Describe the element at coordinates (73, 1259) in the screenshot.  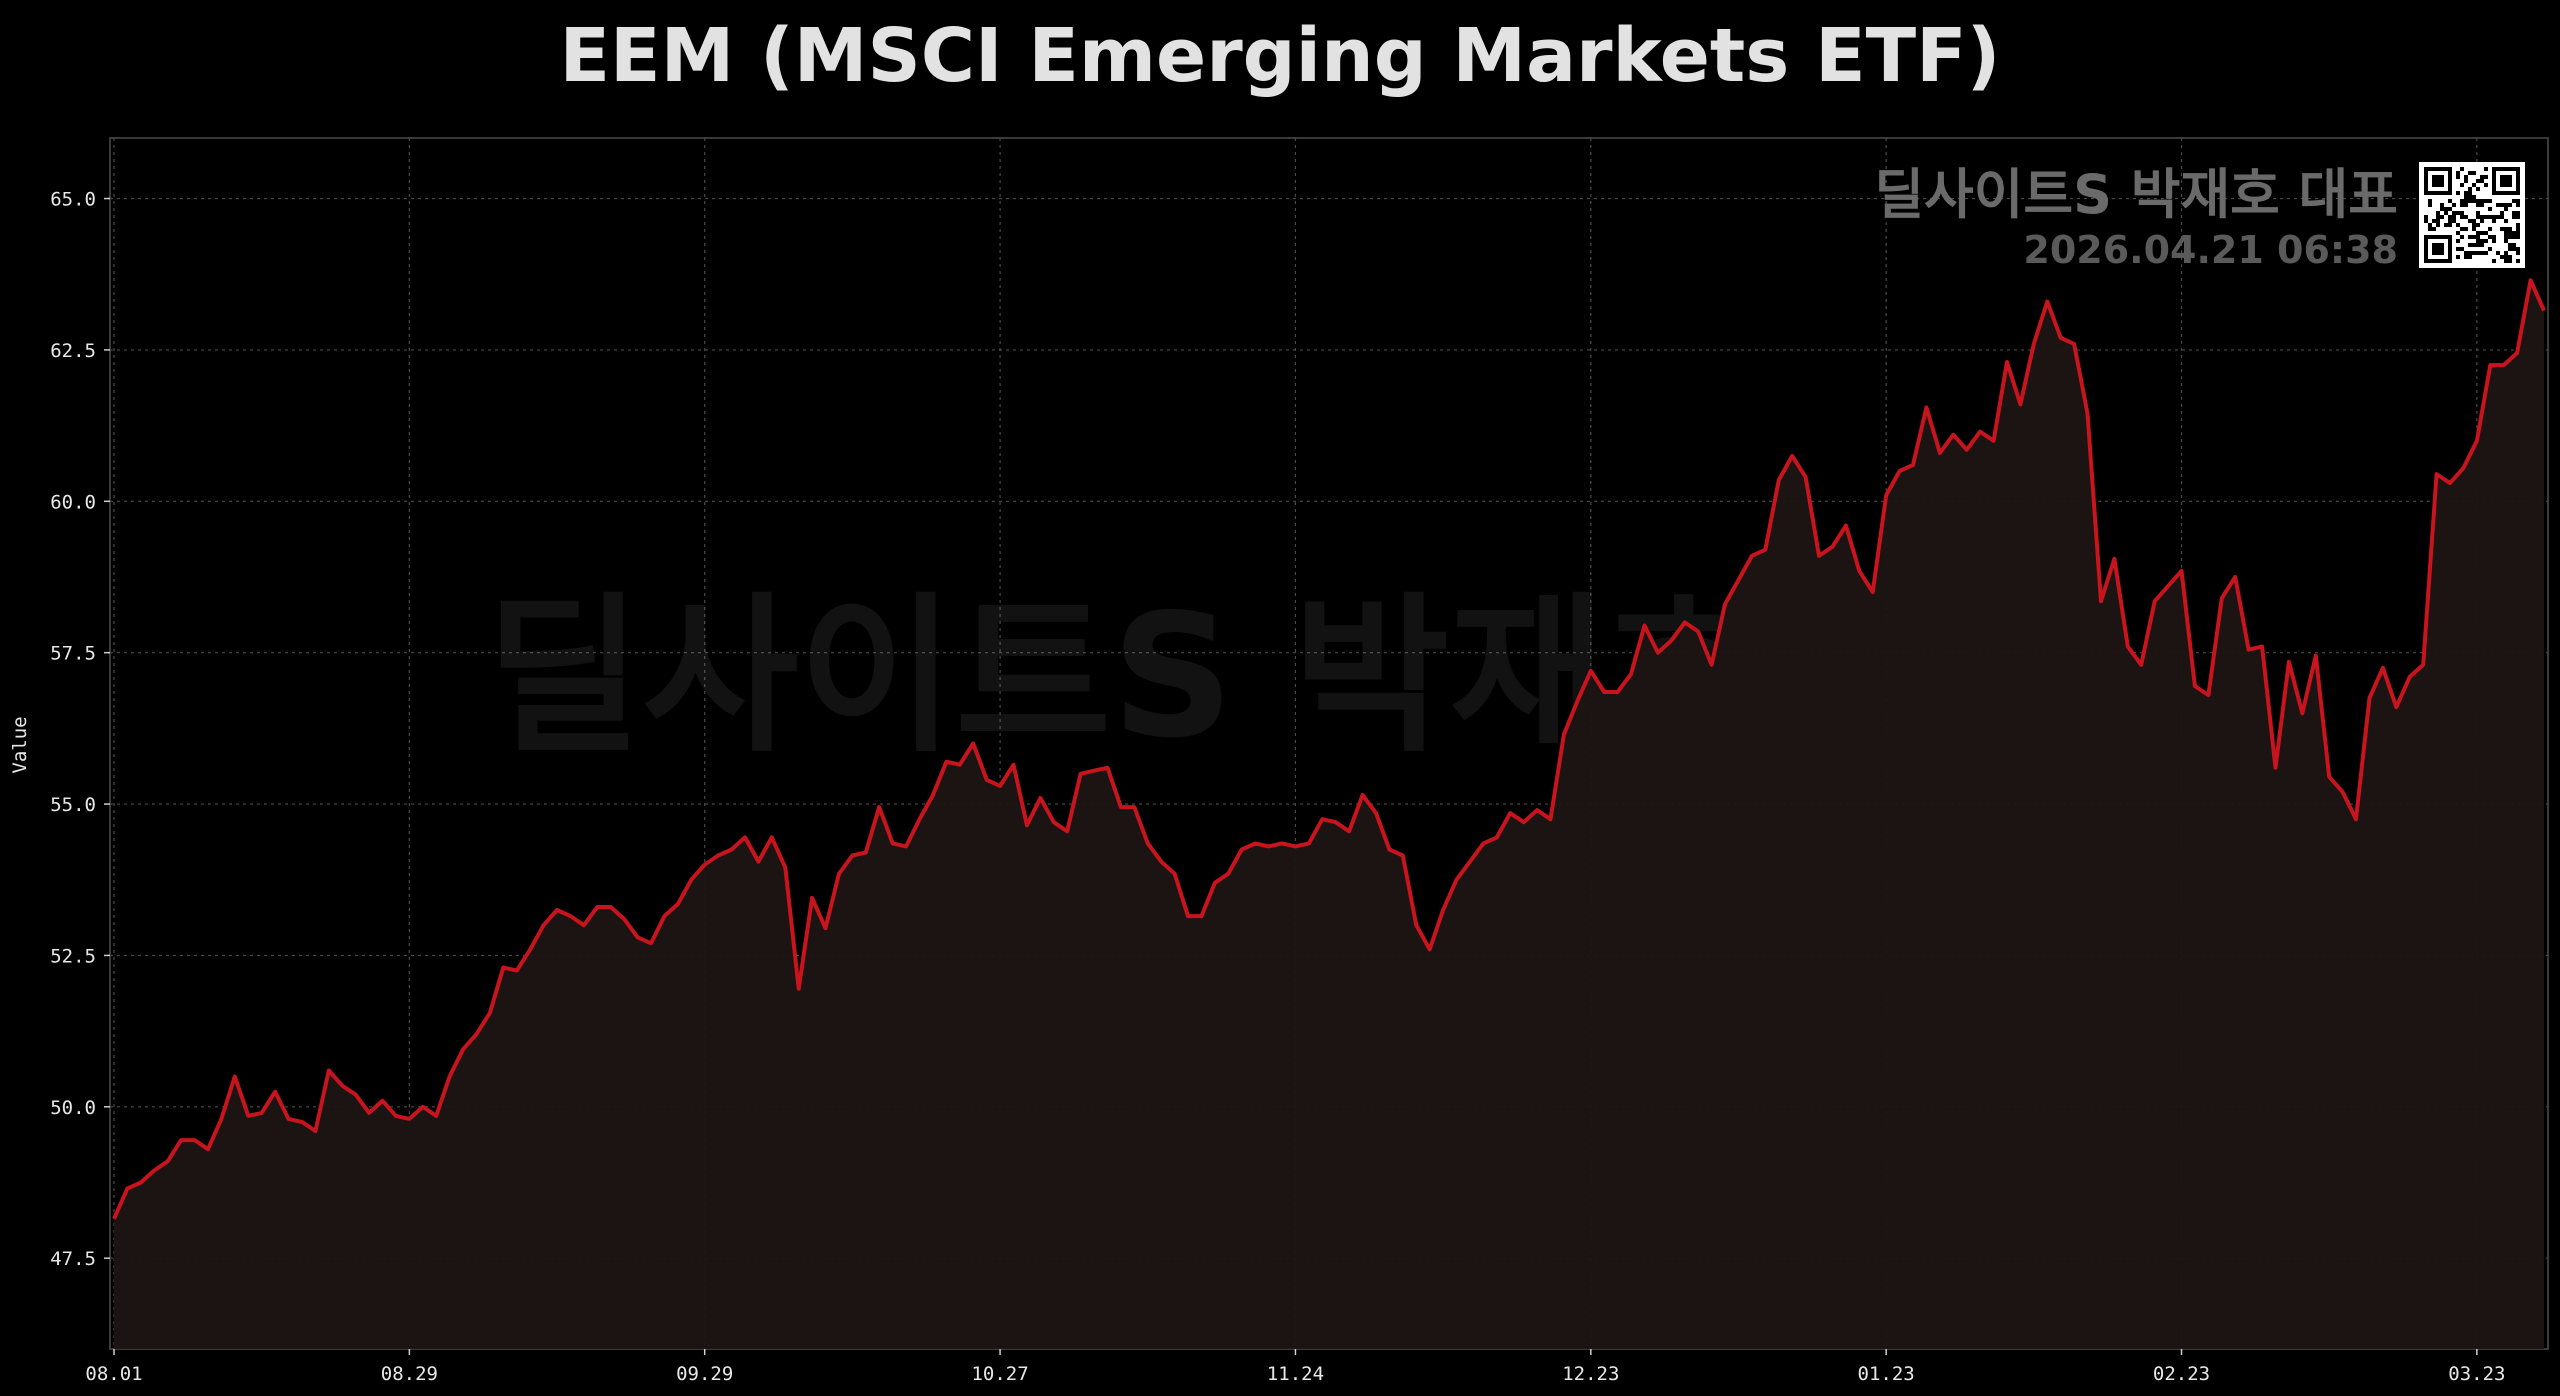
I see `y-tick-label: 47.5` at that location.